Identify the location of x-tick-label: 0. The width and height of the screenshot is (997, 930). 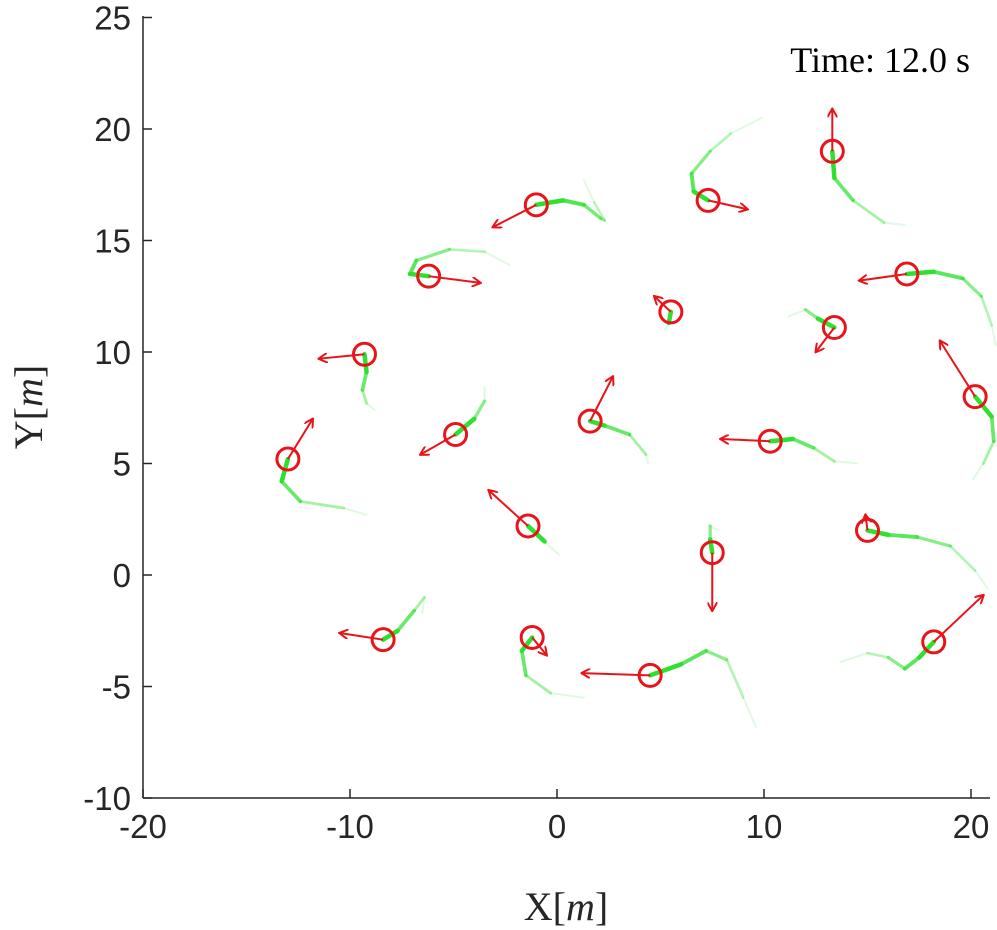
(557, 826).